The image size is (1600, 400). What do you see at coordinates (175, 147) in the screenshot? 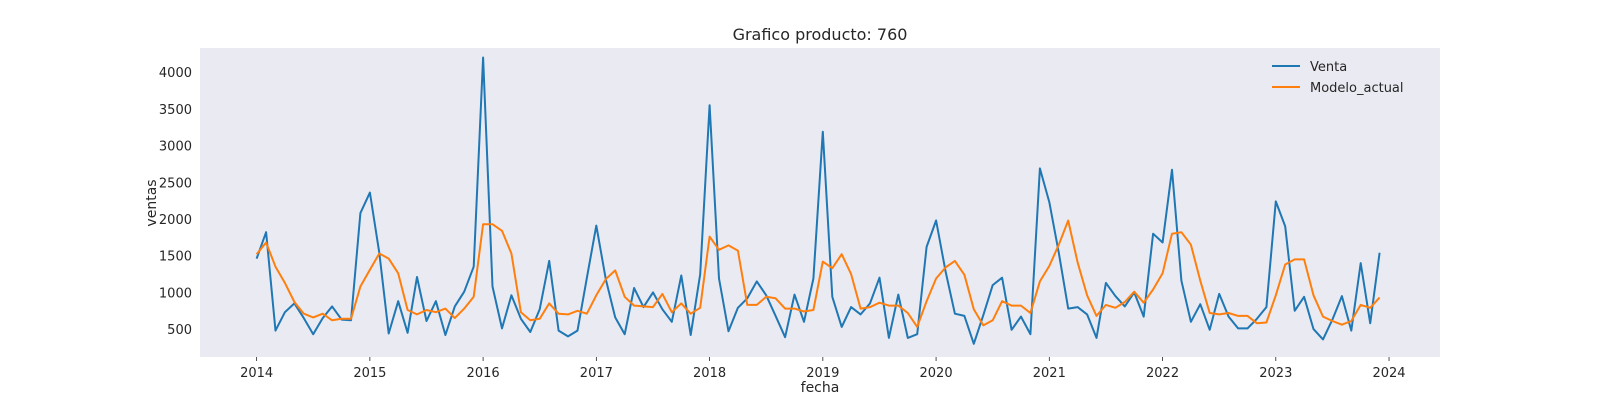
I see `y-tick-label: 3000` at bounding box center [175, 147].